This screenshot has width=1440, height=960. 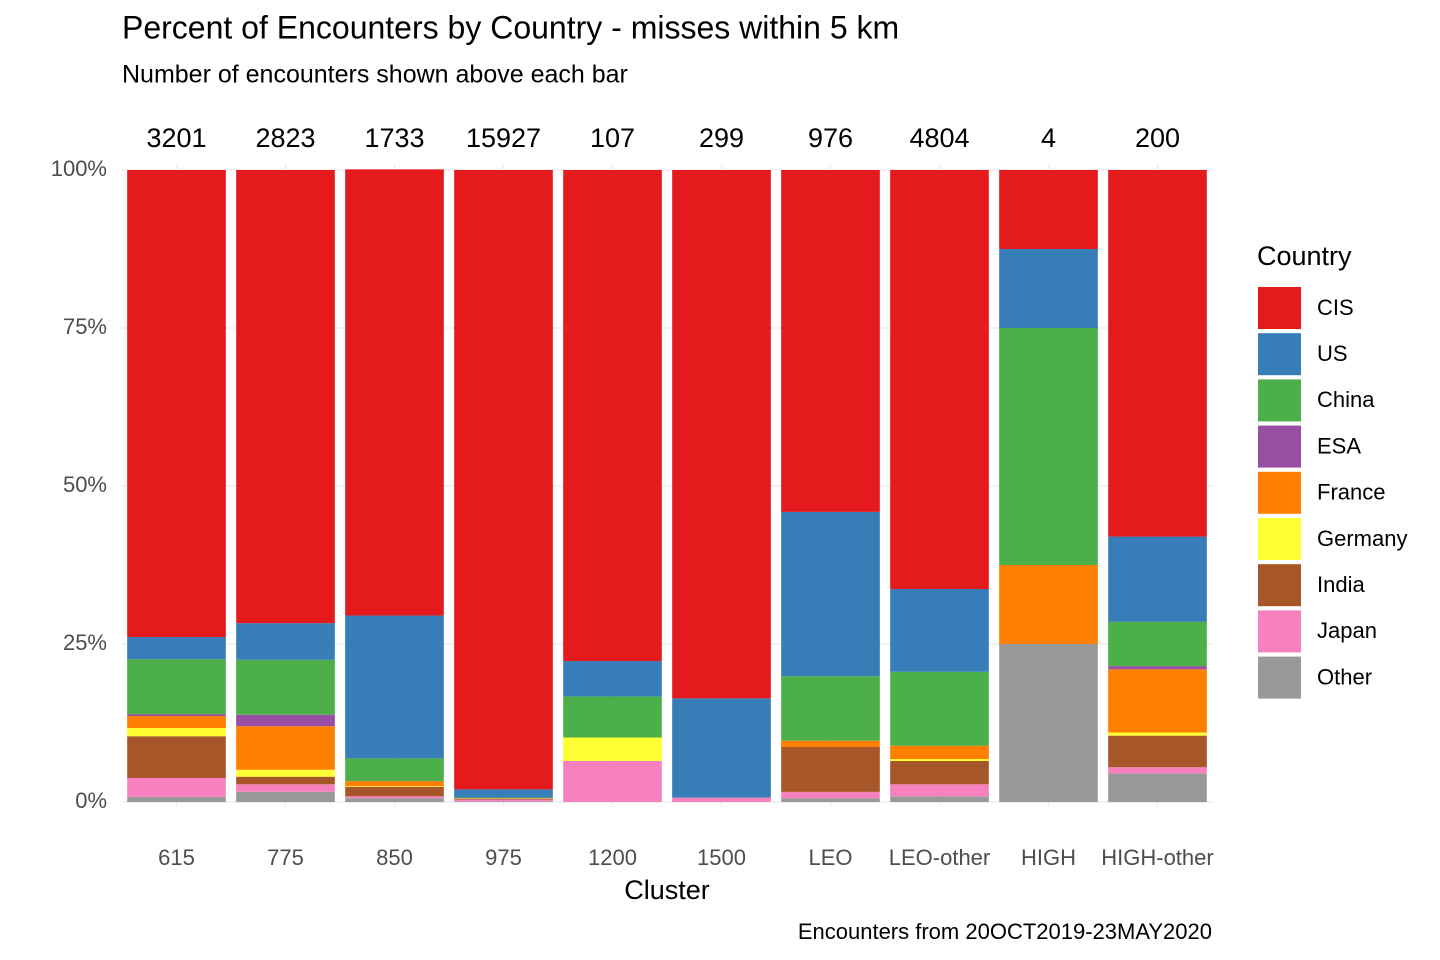 I want to click on x-tick-label: LEO, so click(x=830, y=857).